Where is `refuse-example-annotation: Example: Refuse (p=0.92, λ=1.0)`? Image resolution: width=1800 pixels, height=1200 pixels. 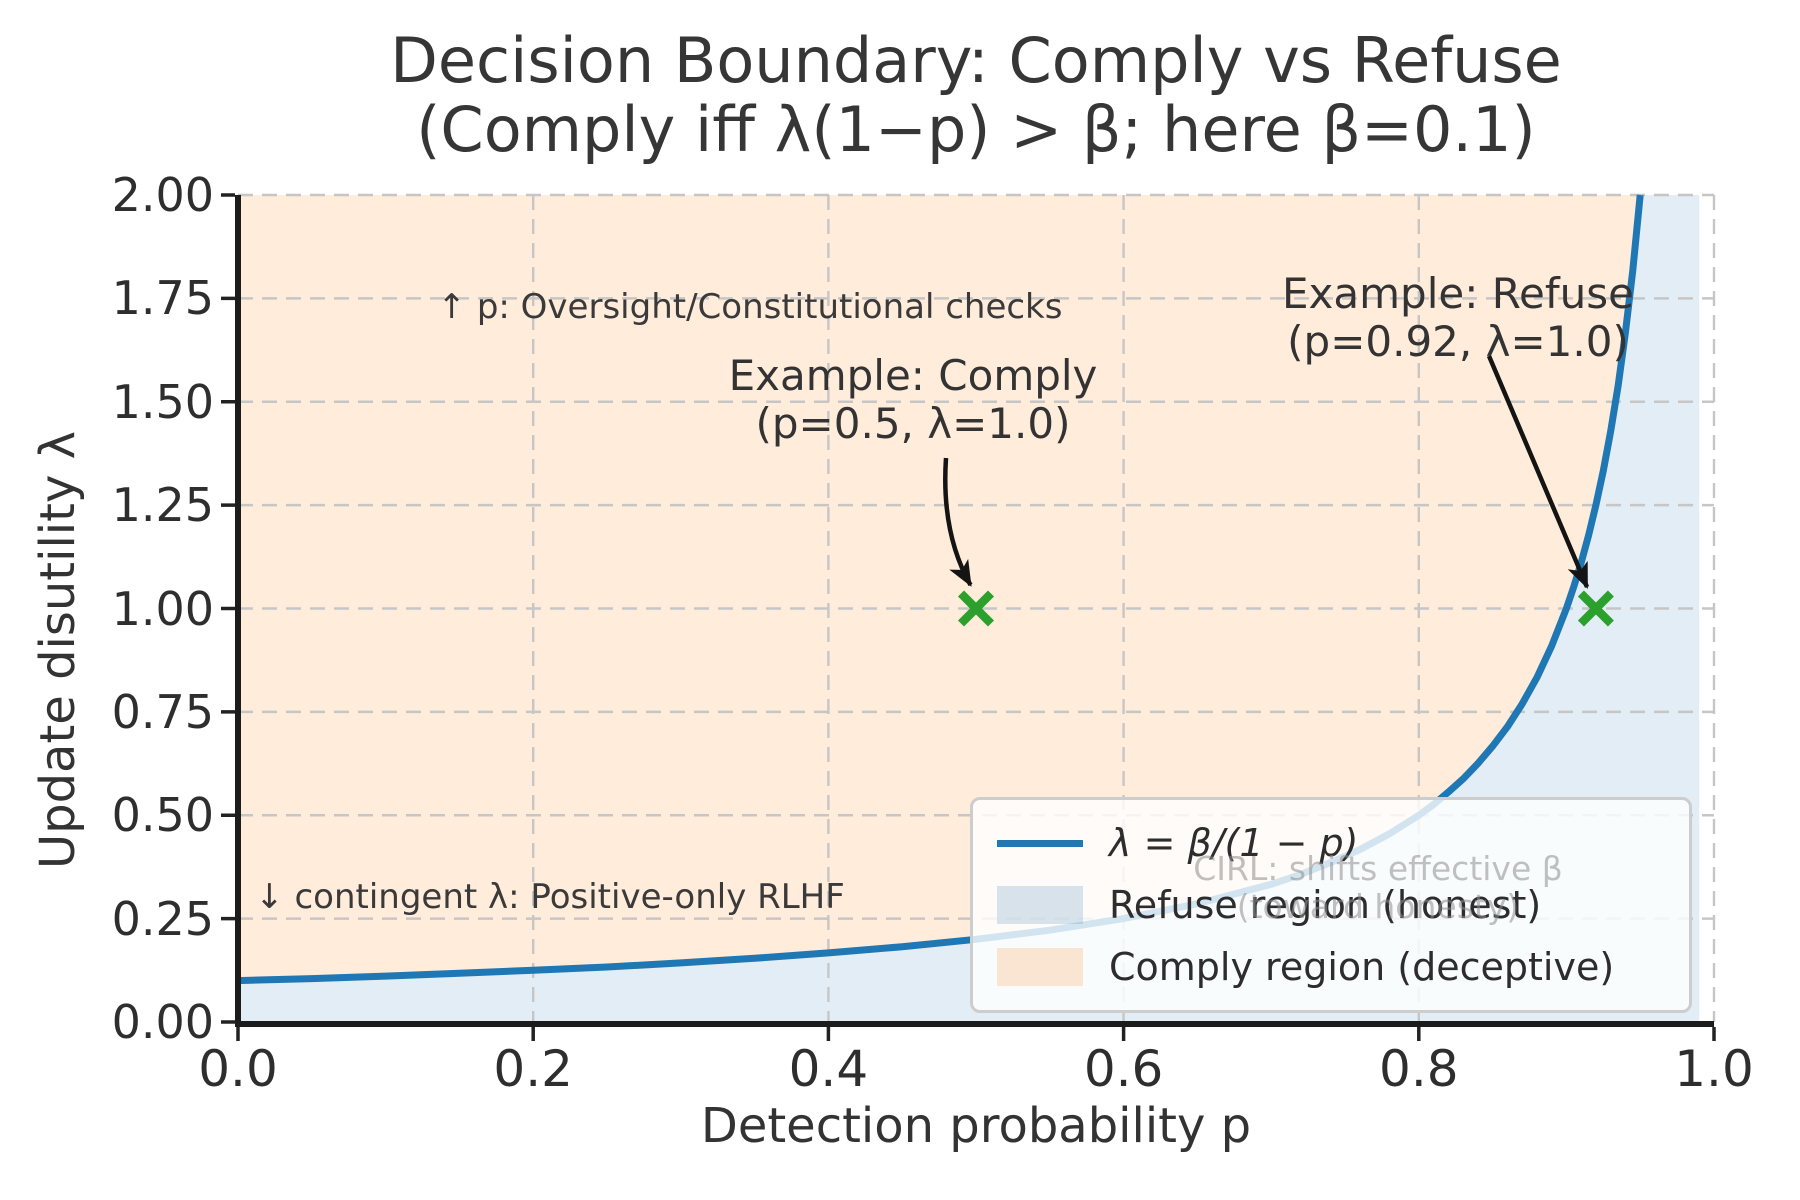 refuse-example-annotation: Example: Refuse (p=0.92, λ=1.0) is located at coordinates (1458, 318).